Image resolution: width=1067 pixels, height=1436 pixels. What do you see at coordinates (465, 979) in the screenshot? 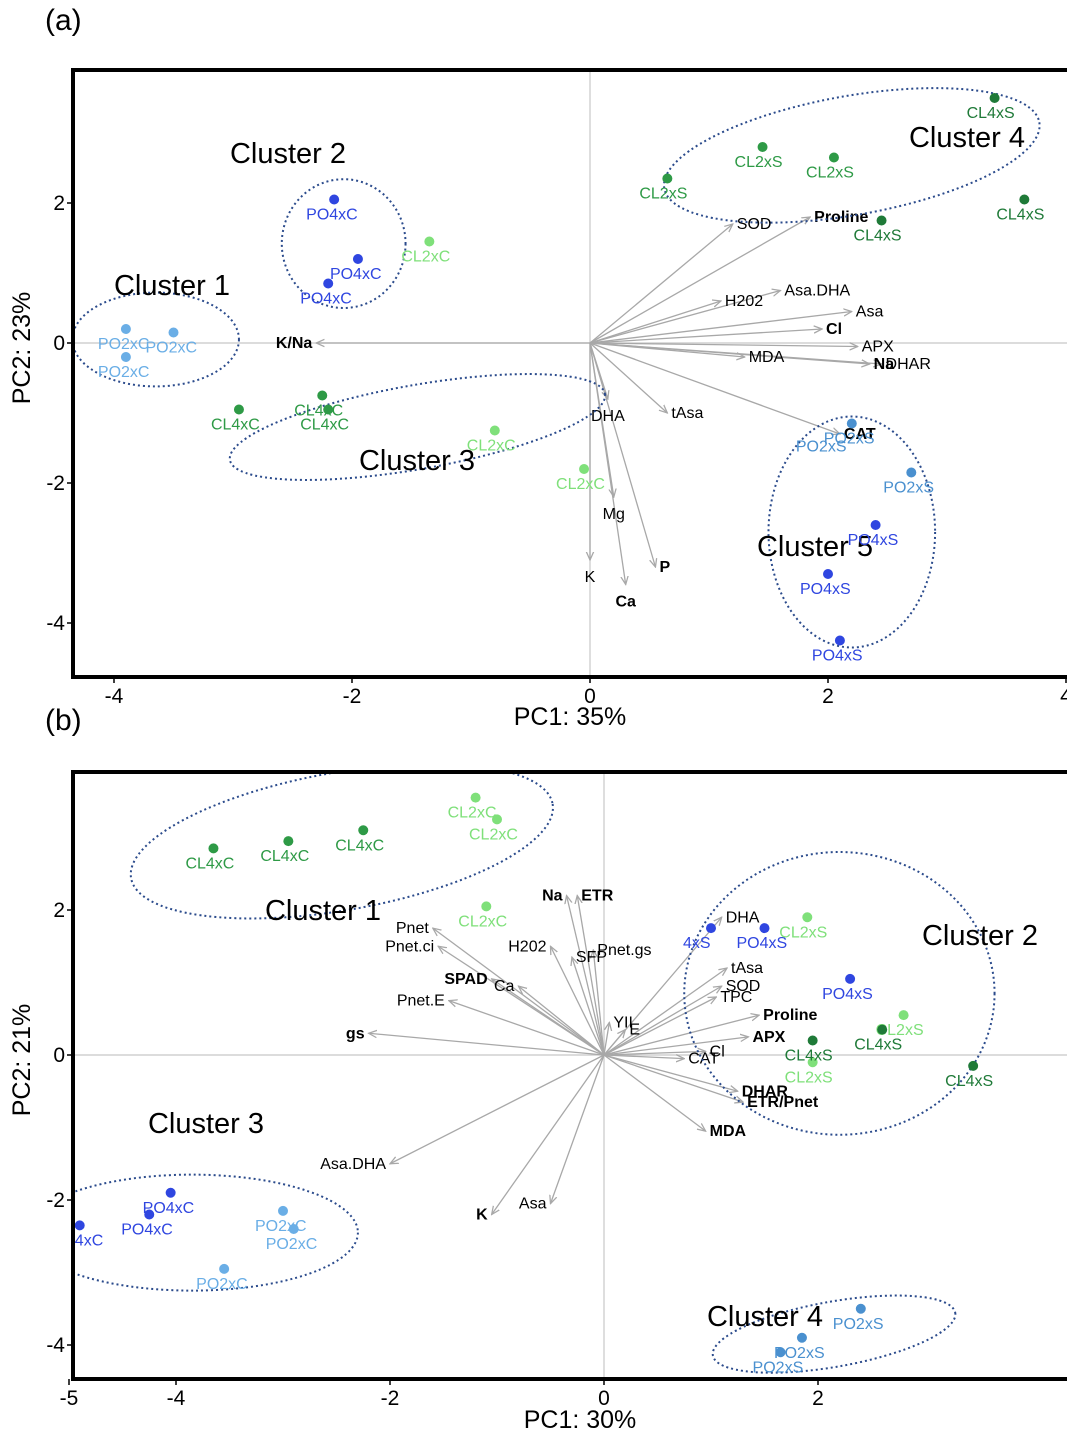
I see `loading-label: SPAD` at bounding box center [465, 979].